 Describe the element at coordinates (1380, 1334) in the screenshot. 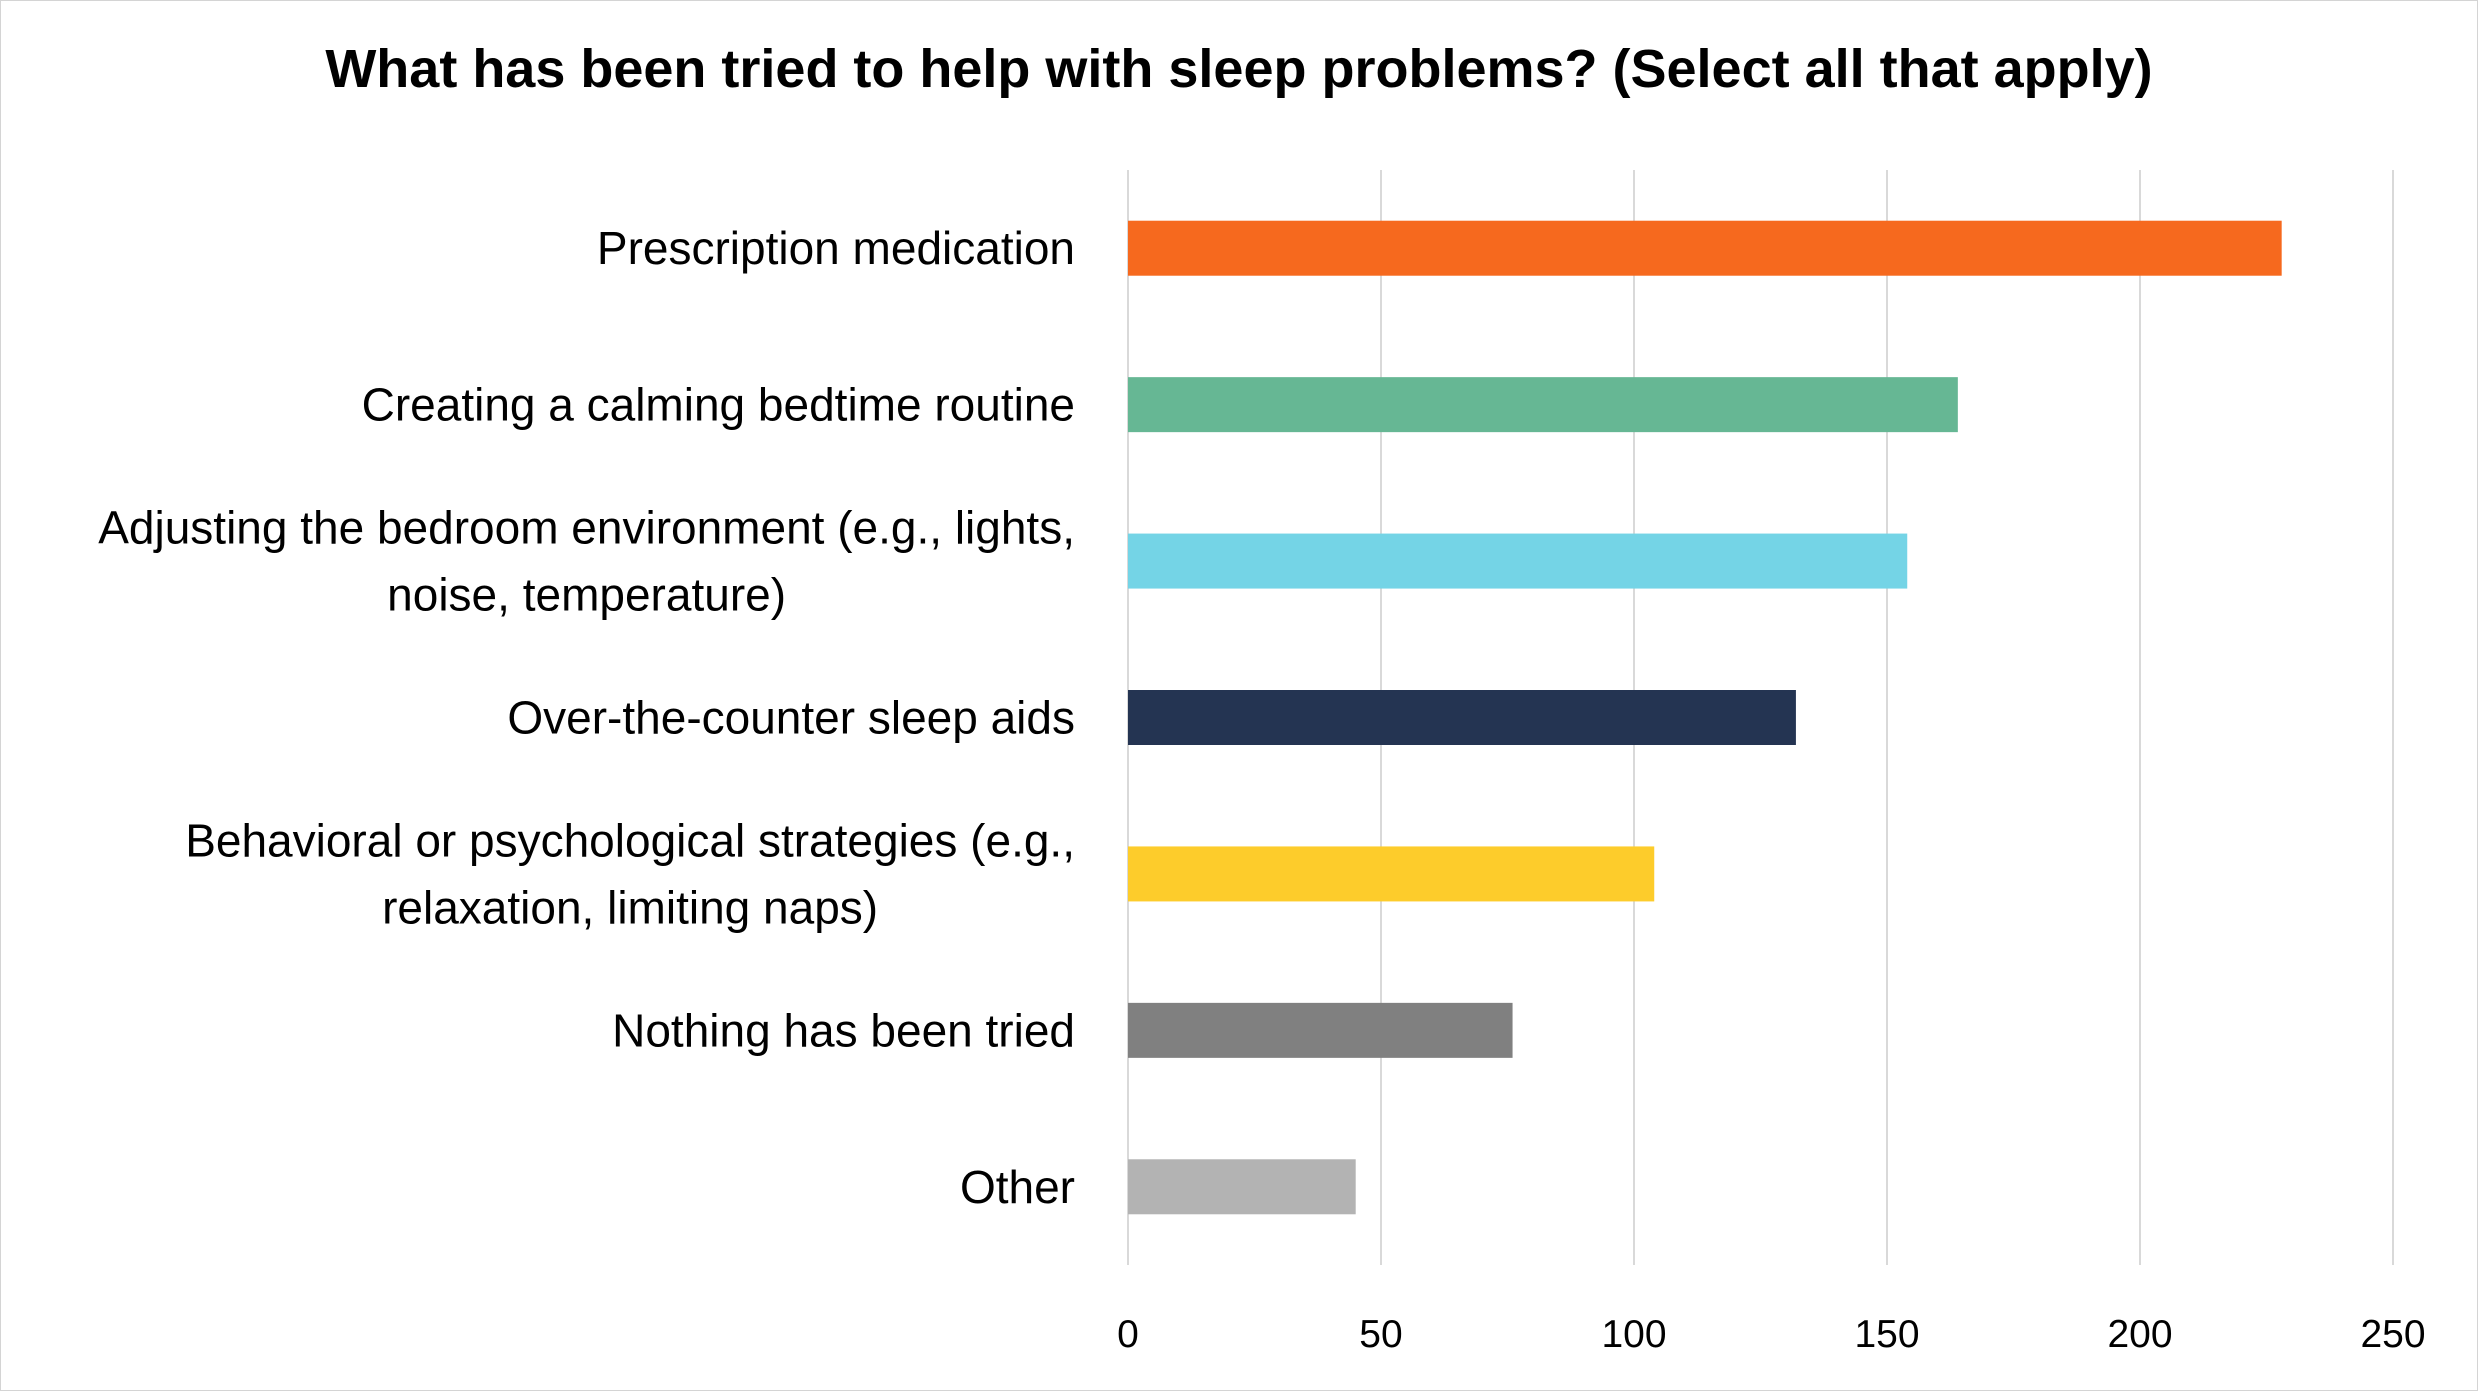

I see `x-tick-label: 50` at that location.